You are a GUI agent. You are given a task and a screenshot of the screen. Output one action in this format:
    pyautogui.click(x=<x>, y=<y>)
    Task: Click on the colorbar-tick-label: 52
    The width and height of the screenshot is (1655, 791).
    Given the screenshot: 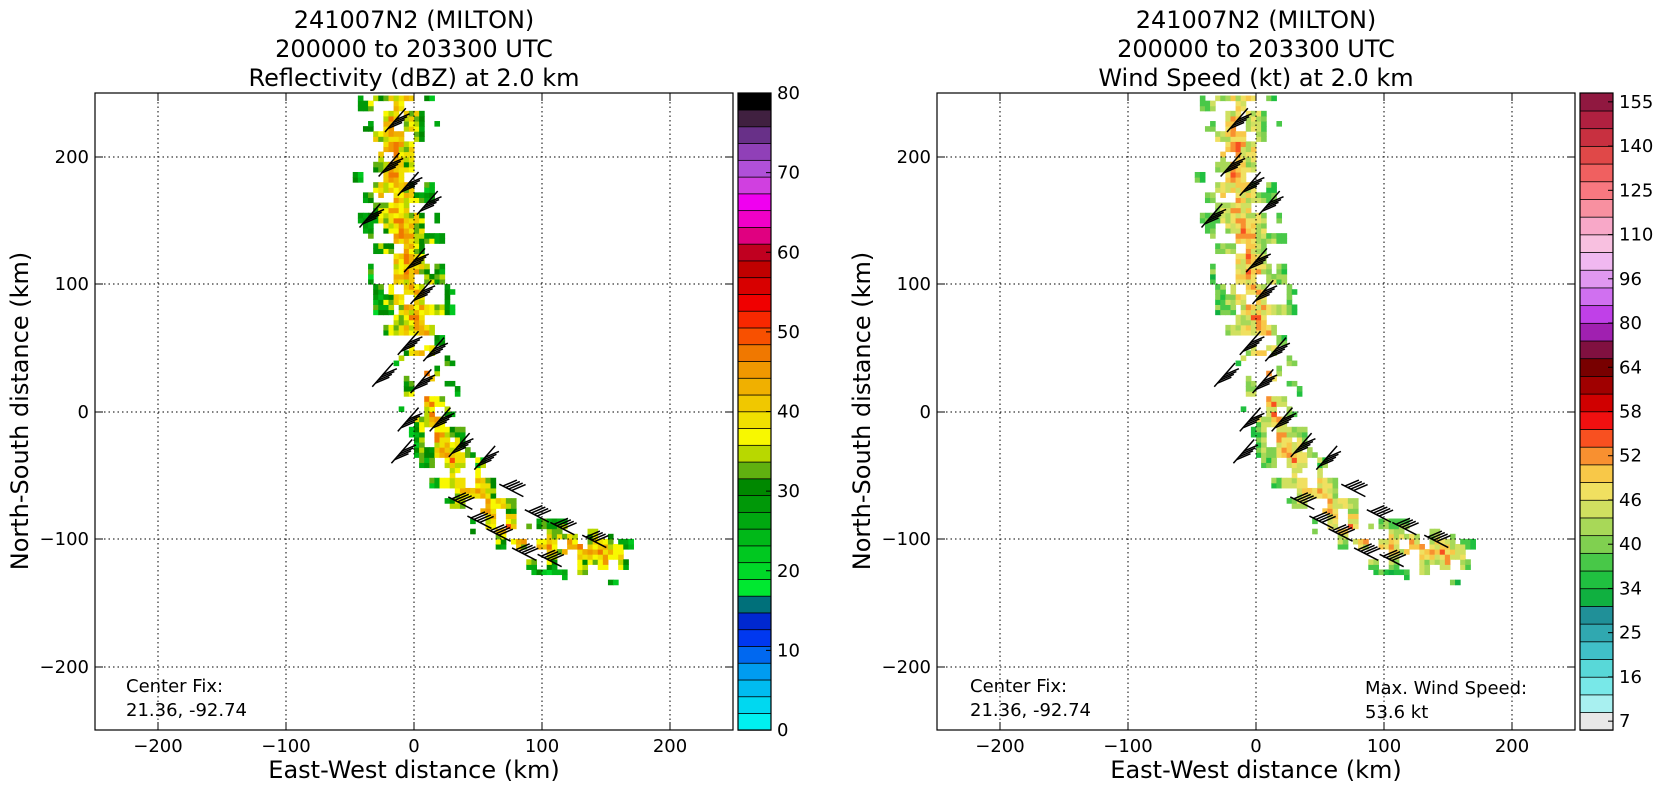 What is the action you would take?
    pyautogui.click(x=1630, y=456)
    